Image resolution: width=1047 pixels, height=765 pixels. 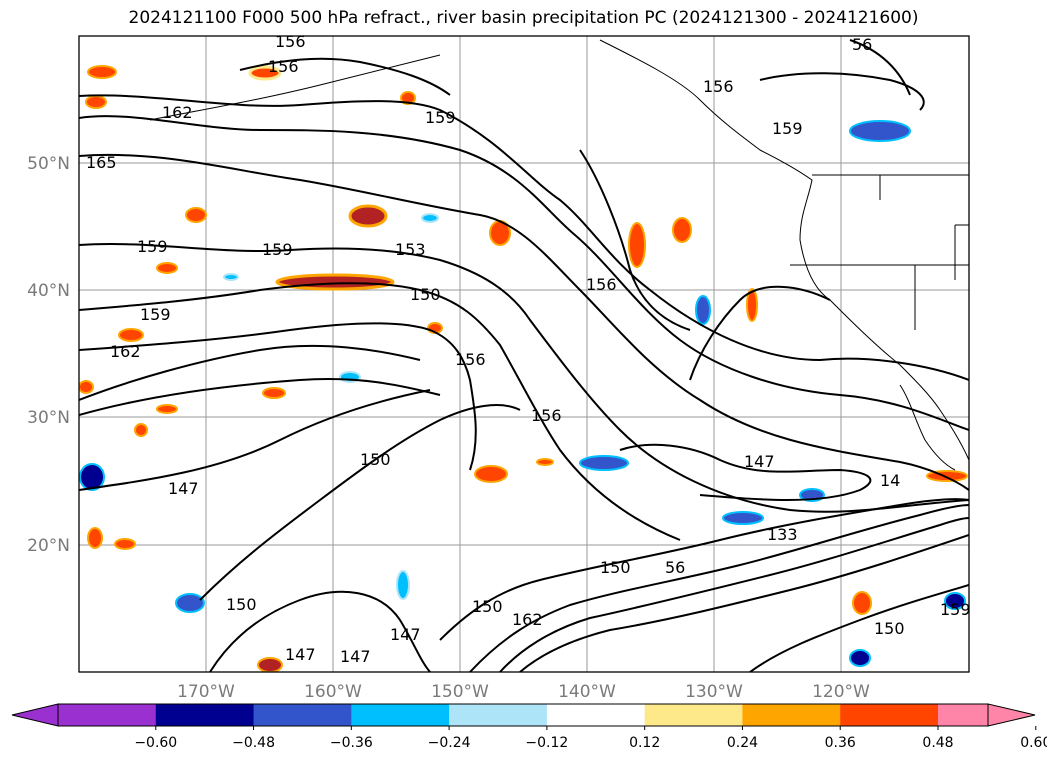 I want to click on colorbar-tick-label: 0.48, so click(x=937, y=743).